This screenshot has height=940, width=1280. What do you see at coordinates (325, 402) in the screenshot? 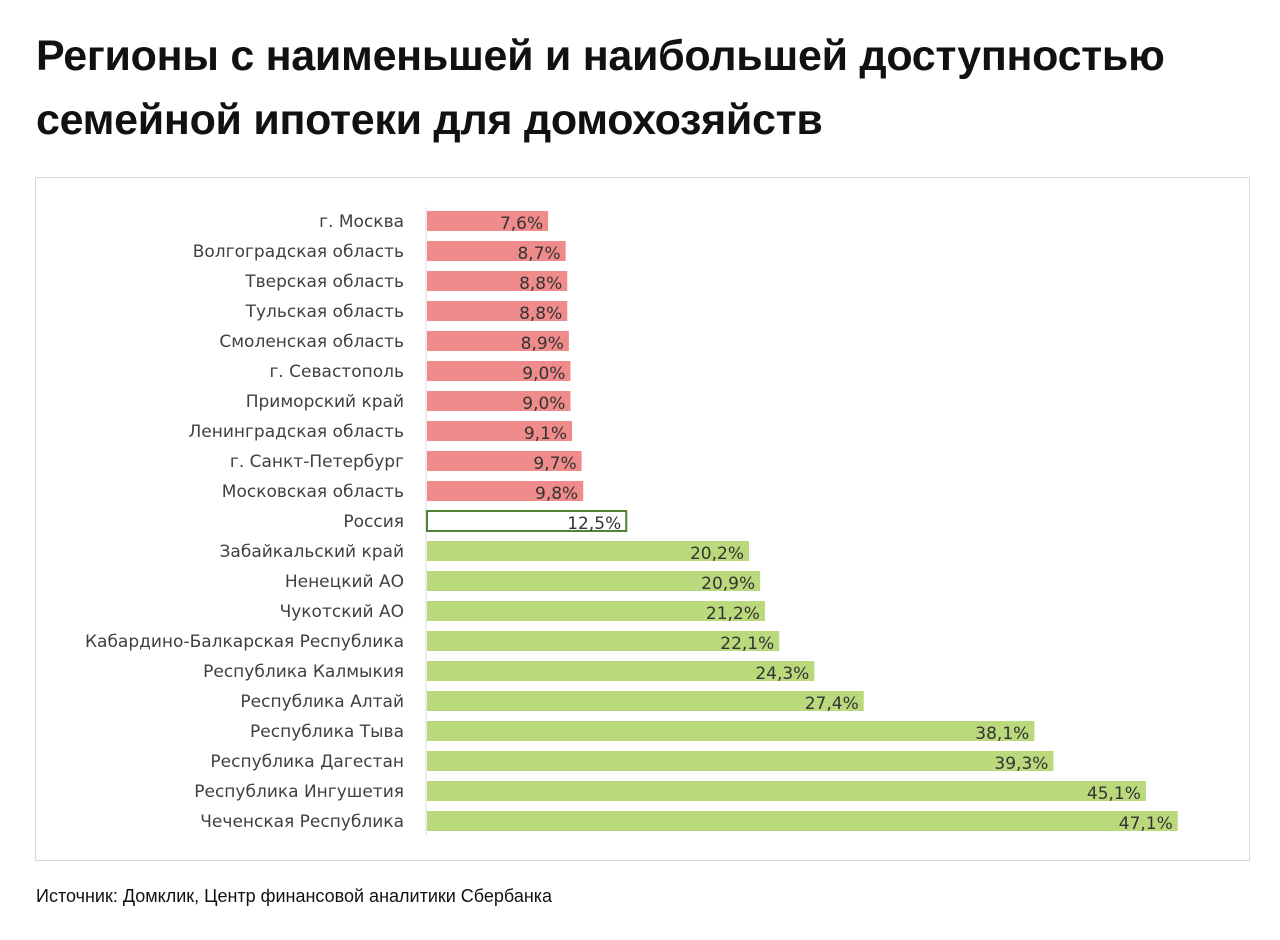
I see `category-label: Приморский край` at bounding box center [325, 402].